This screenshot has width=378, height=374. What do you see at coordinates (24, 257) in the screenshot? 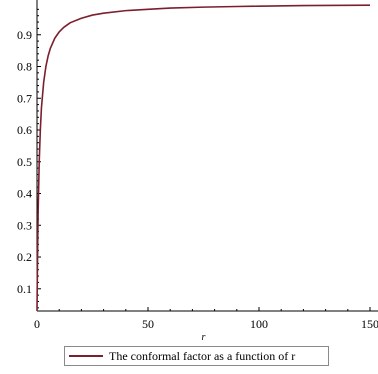
I see `y-tick-label: 0.2` at bounding box center [24, 257].